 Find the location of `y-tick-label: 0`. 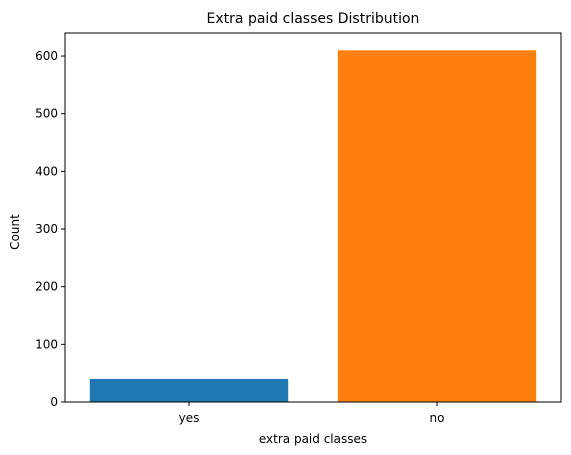

y-tick-label: 0 is located at coordinates (54, 402).